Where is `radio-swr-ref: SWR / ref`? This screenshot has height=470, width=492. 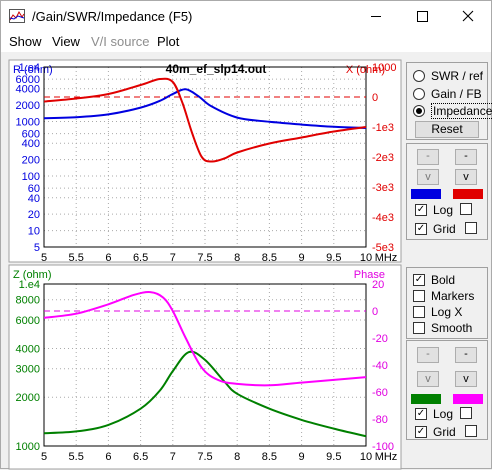 radio-swr-ref: SWR / ref is located at coordinates (448, 76).